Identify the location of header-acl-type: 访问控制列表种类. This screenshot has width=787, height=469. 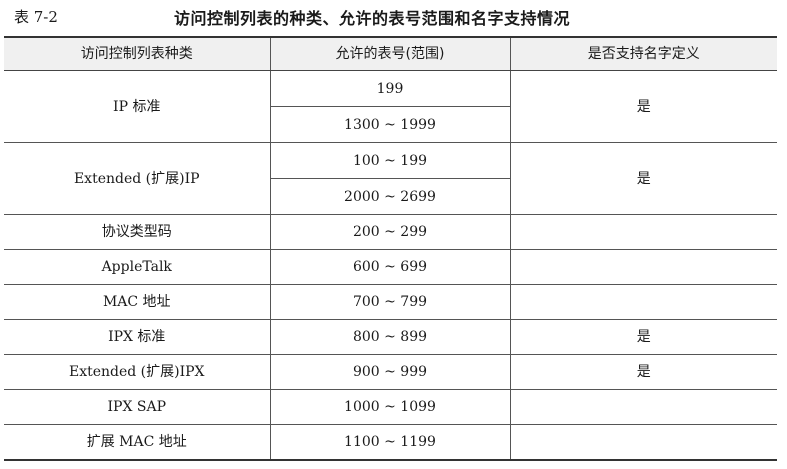
(137, 53).